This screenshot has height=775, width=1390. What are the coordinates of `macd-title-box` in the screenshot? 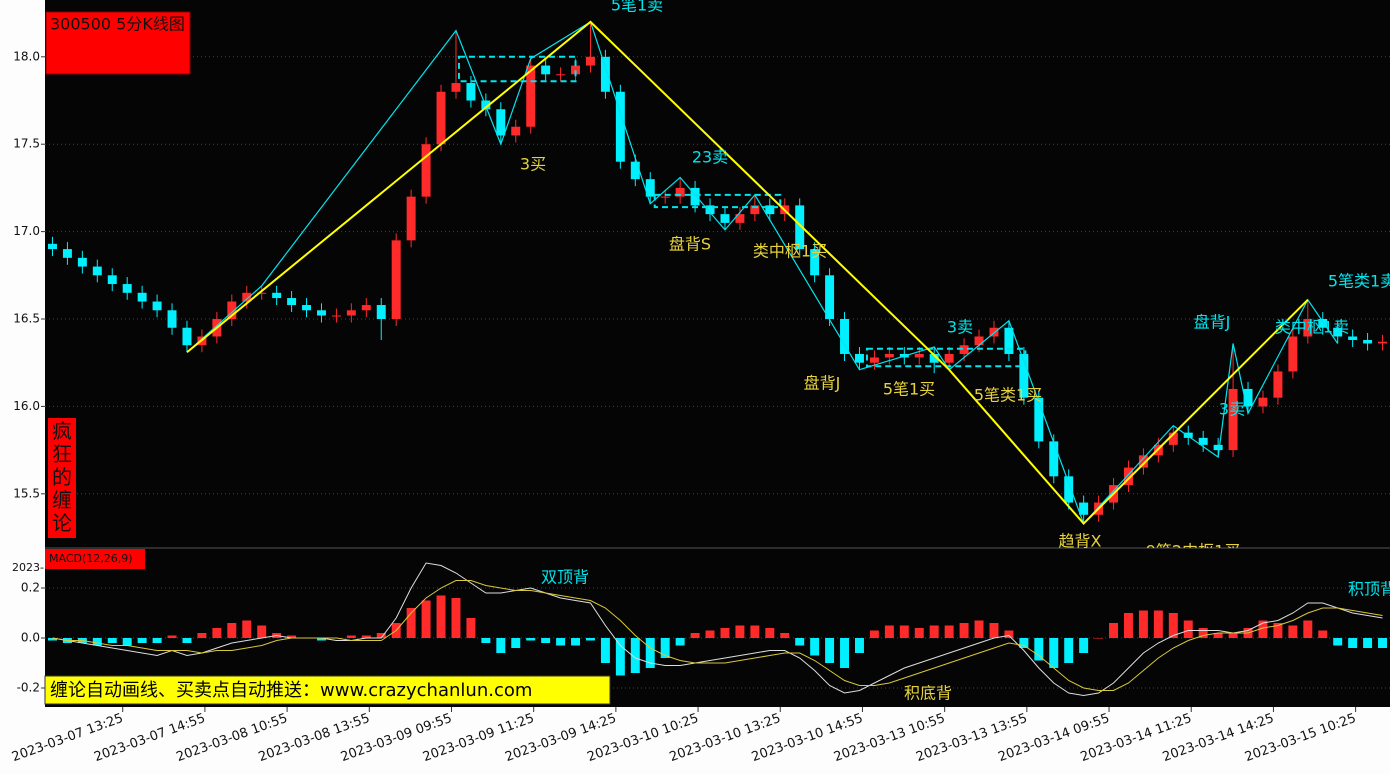 It's located at (95, 559).